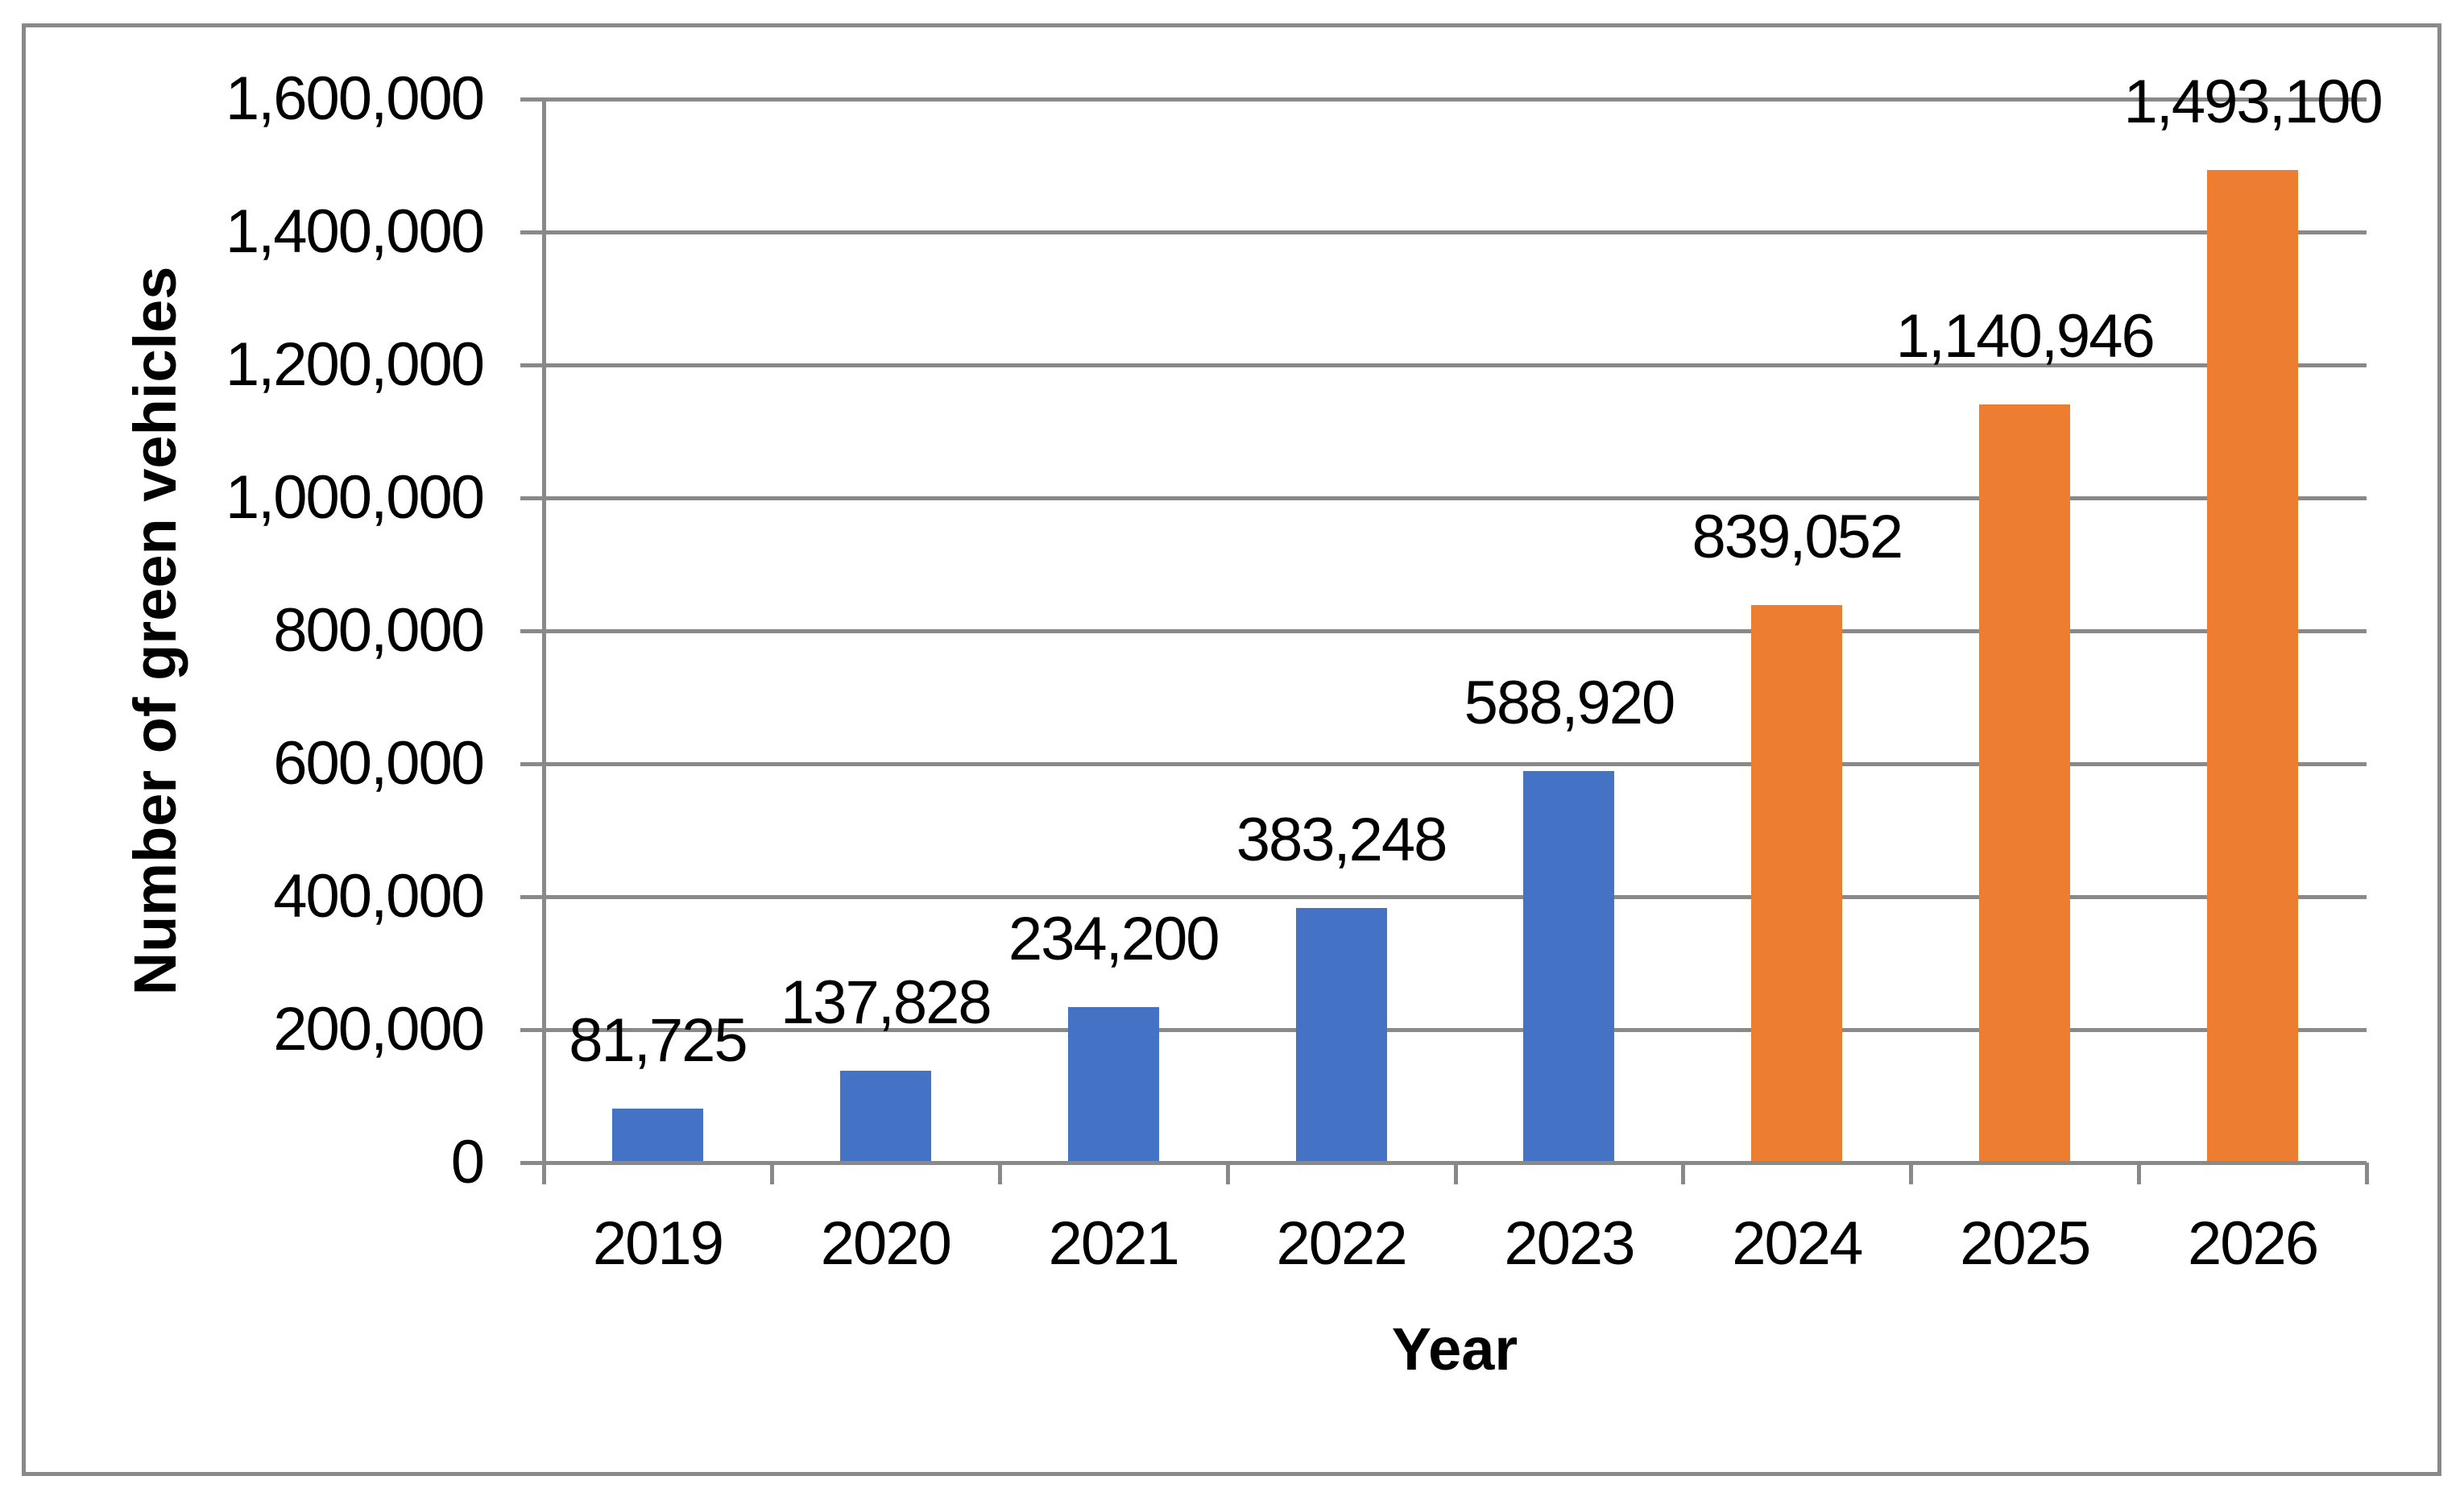 This screenshot has height=1505, width=2464. Describe the element at coordinates (2252, 666) in the screenshot. I see `bar-2026` at that location.